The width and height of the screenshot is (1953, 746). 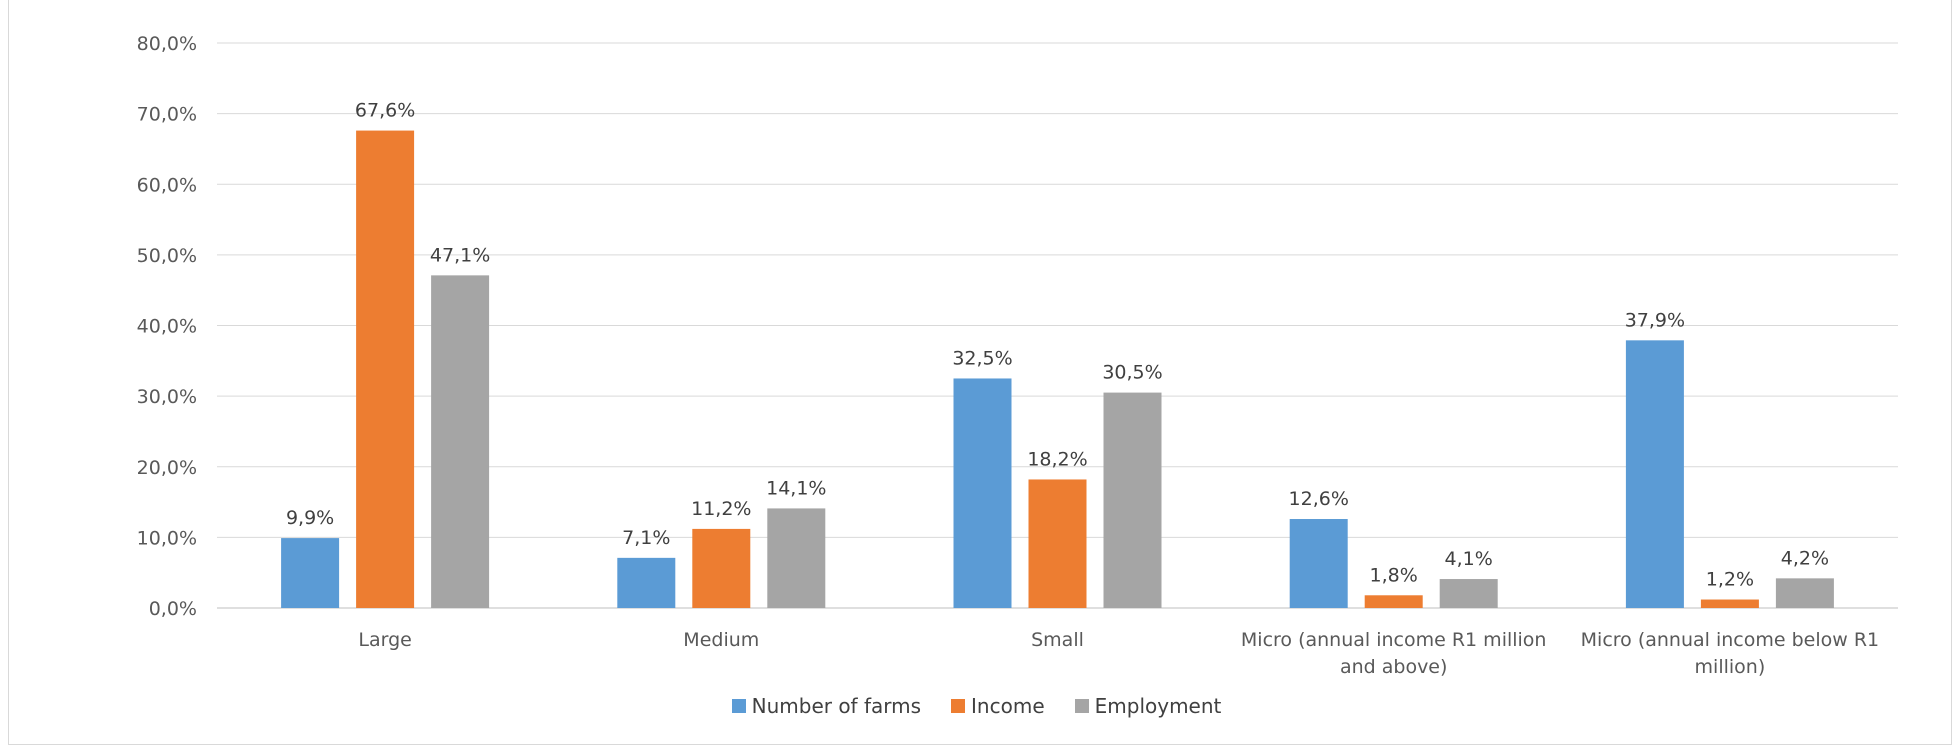 What do you see at coordinates (460, 255) in the screenshot?
I see `data-label: 47,1%` at bounding box center [460, 255].